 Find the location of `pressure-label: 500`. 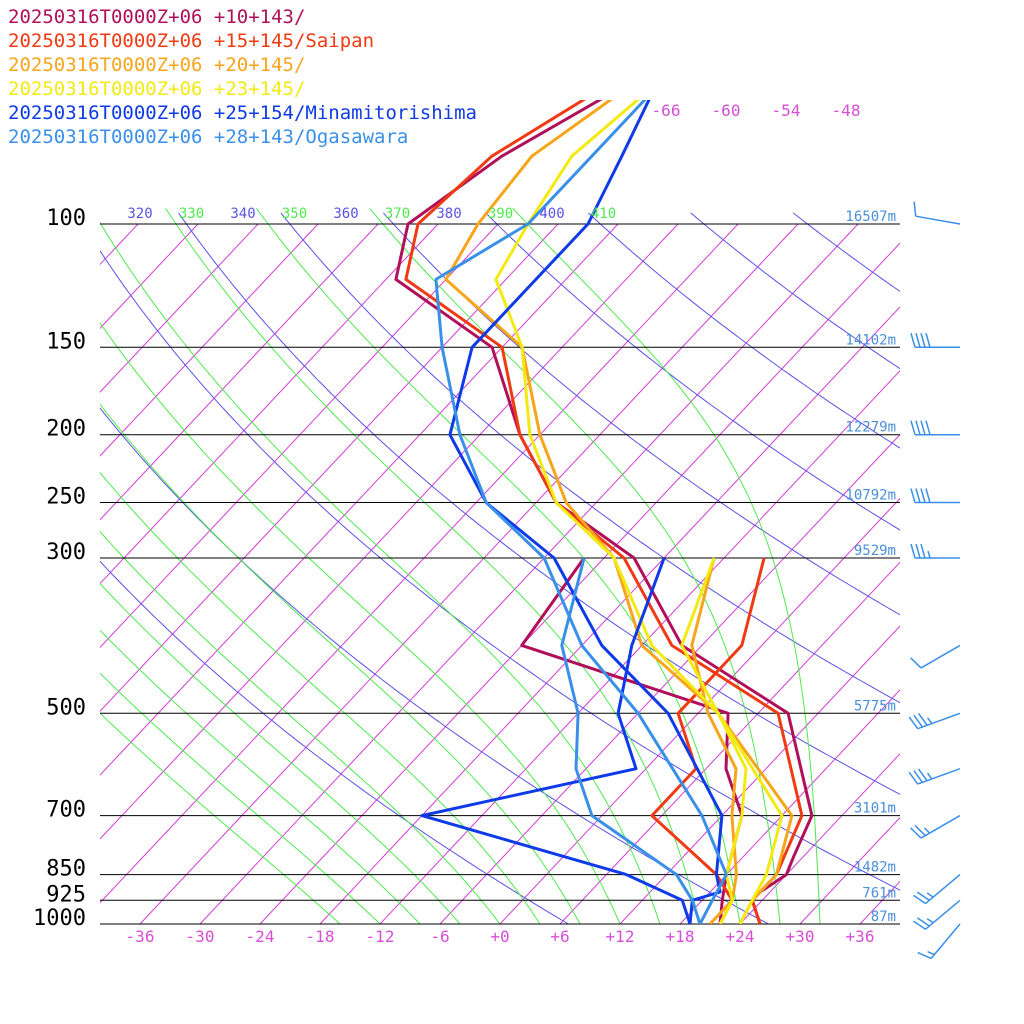

pressure-label: 500 is located at coordinates (66, 707).